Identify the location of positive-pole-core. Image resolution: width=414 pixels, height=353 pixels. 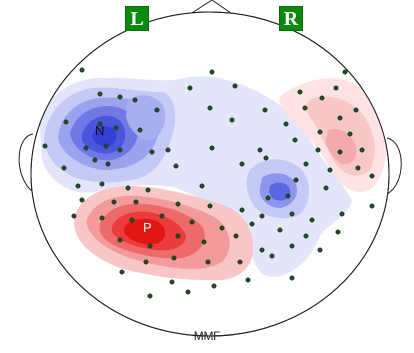
(145, 231).